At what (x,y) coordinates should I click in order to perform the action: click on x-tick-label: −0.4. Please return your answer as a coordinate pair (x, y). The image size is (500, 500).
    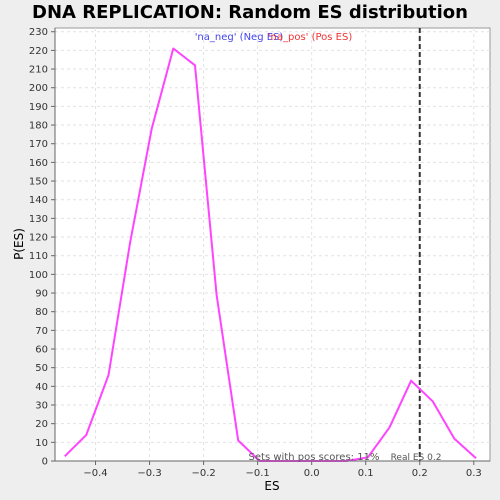
    Looking at the image, I should click on (95, 473).